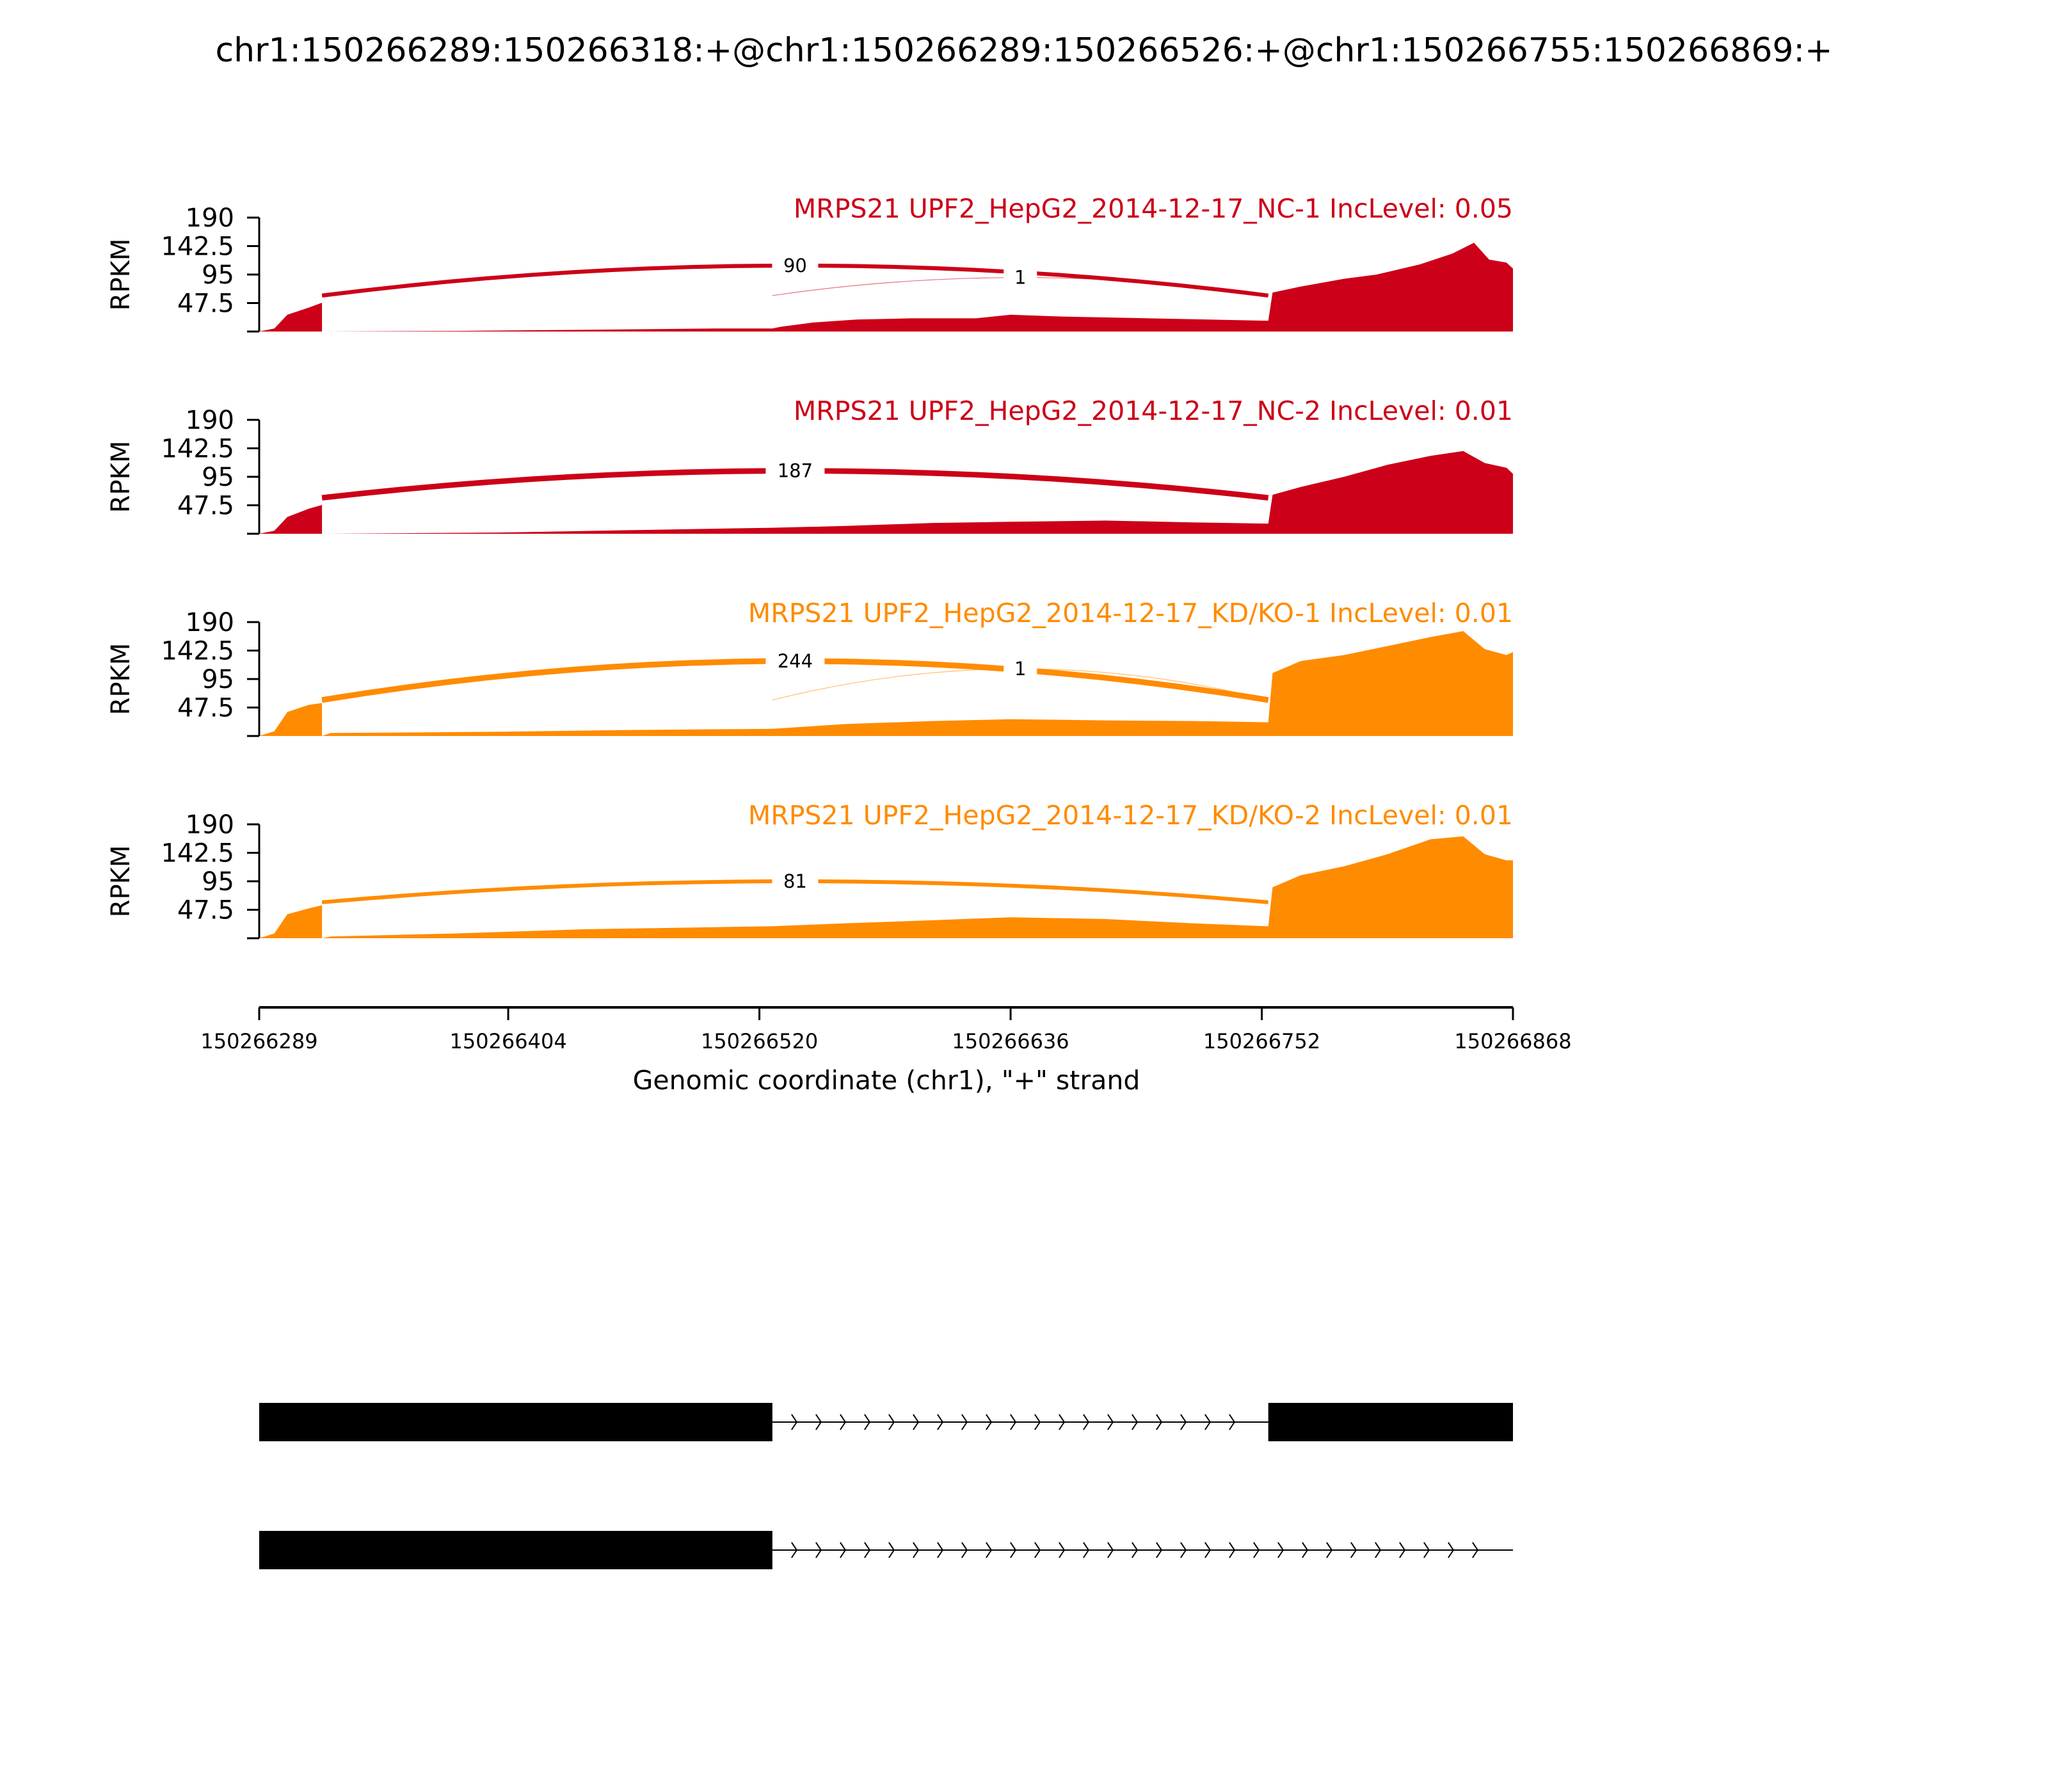 Image resolution: width=2048 pixels, height=1792 pixels. Describe the element at coordinates (1261, 1041) in the screenshot. I see `x-tick-label: 150266752` at that location.